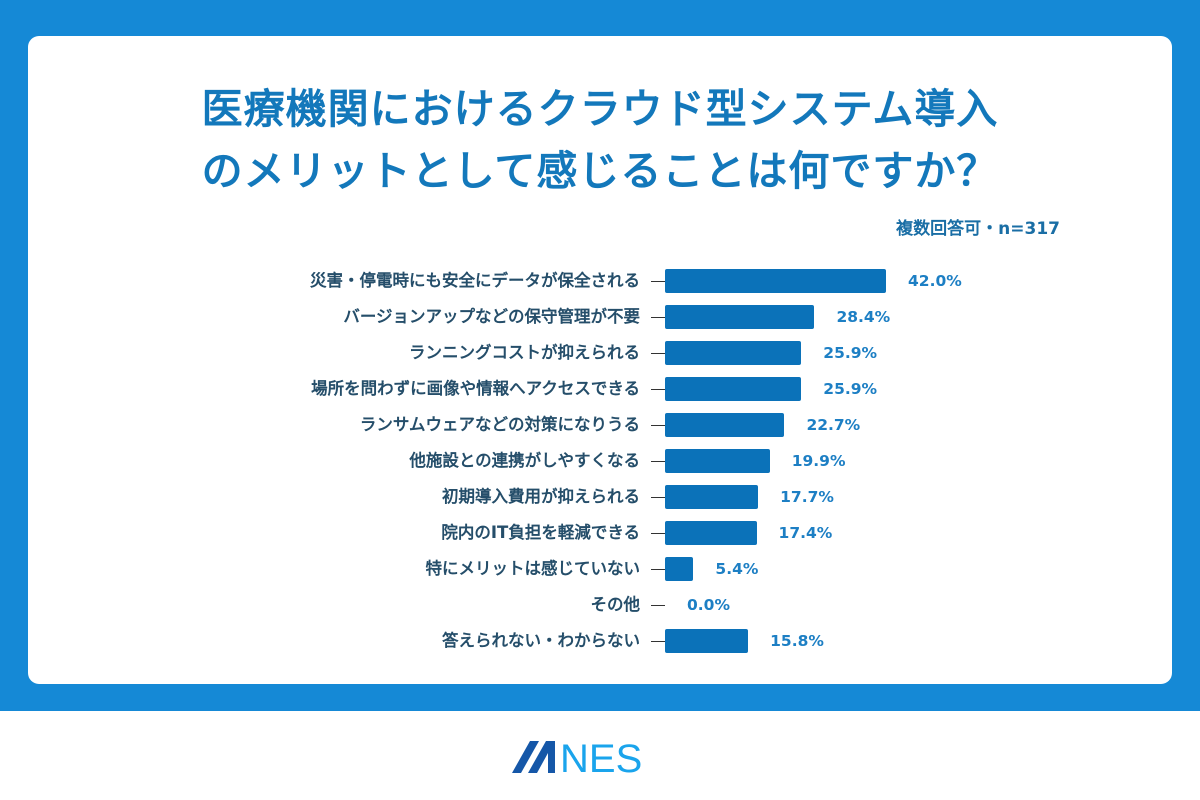 The width and height of the screenshot is (1200, 800). Describe the element at coordinates (541, 640) in the screenshot. I see `category-label: 答えられない・わからない` at that location.